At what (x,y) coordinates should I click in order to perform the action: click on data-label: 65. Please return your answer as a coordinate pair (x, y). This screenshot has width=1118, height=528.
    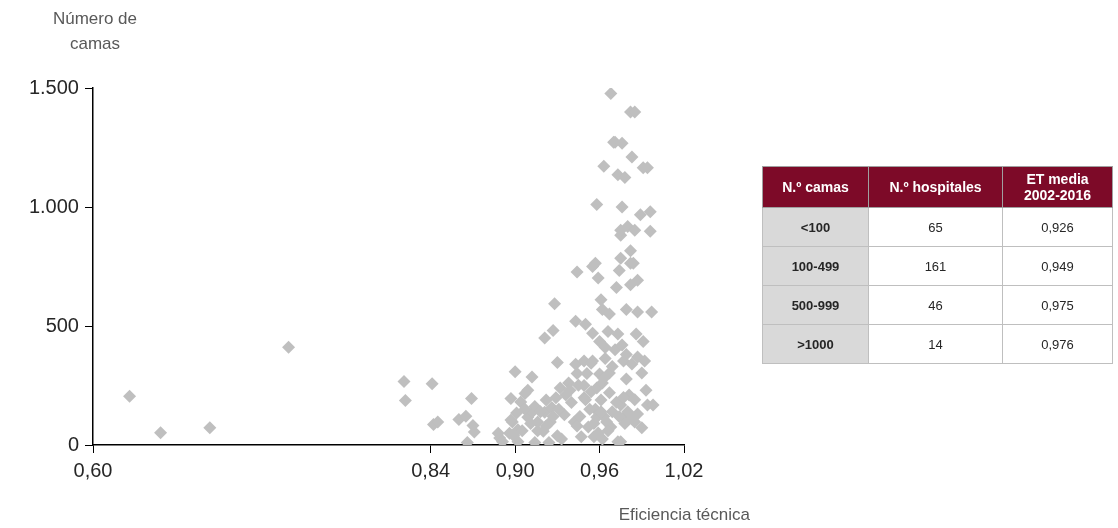
    Looking at the image, I should click on (935, 227).